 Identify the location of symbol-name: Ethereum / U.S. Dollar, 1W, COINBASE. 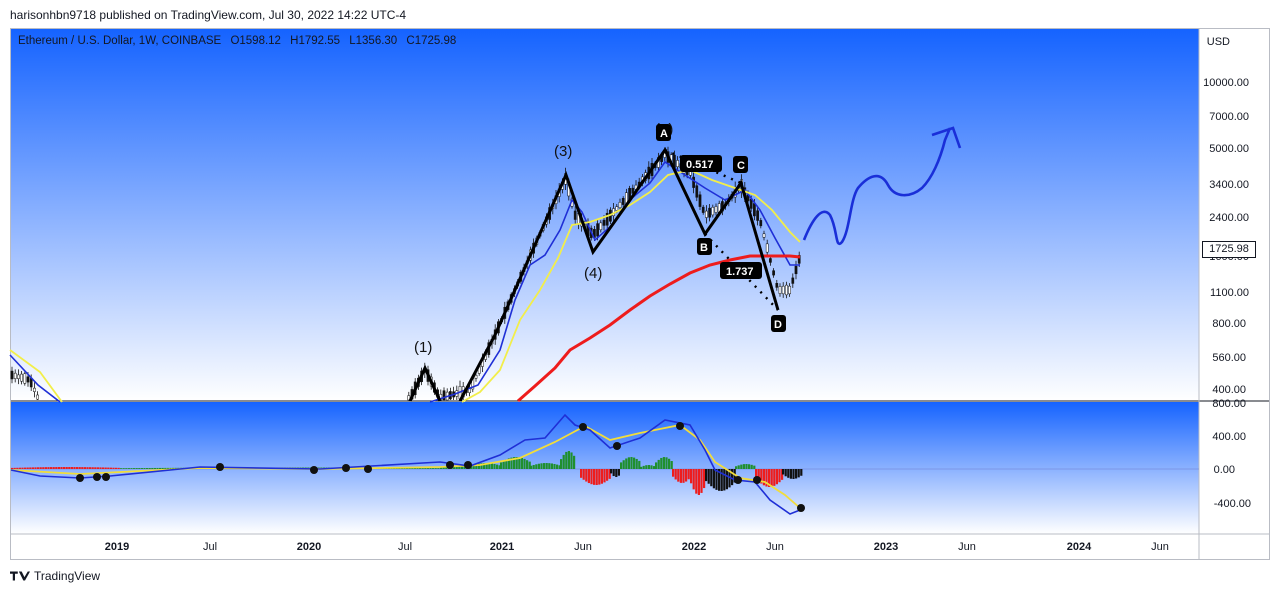
(120, 41).